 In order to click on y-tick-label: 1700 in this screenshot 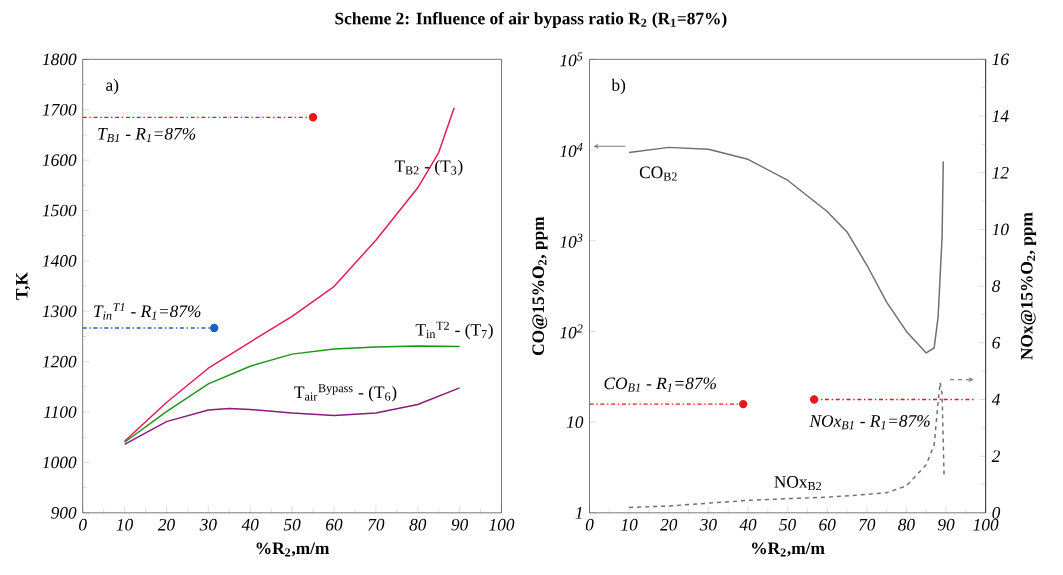, I will do `click(59, 109)`.